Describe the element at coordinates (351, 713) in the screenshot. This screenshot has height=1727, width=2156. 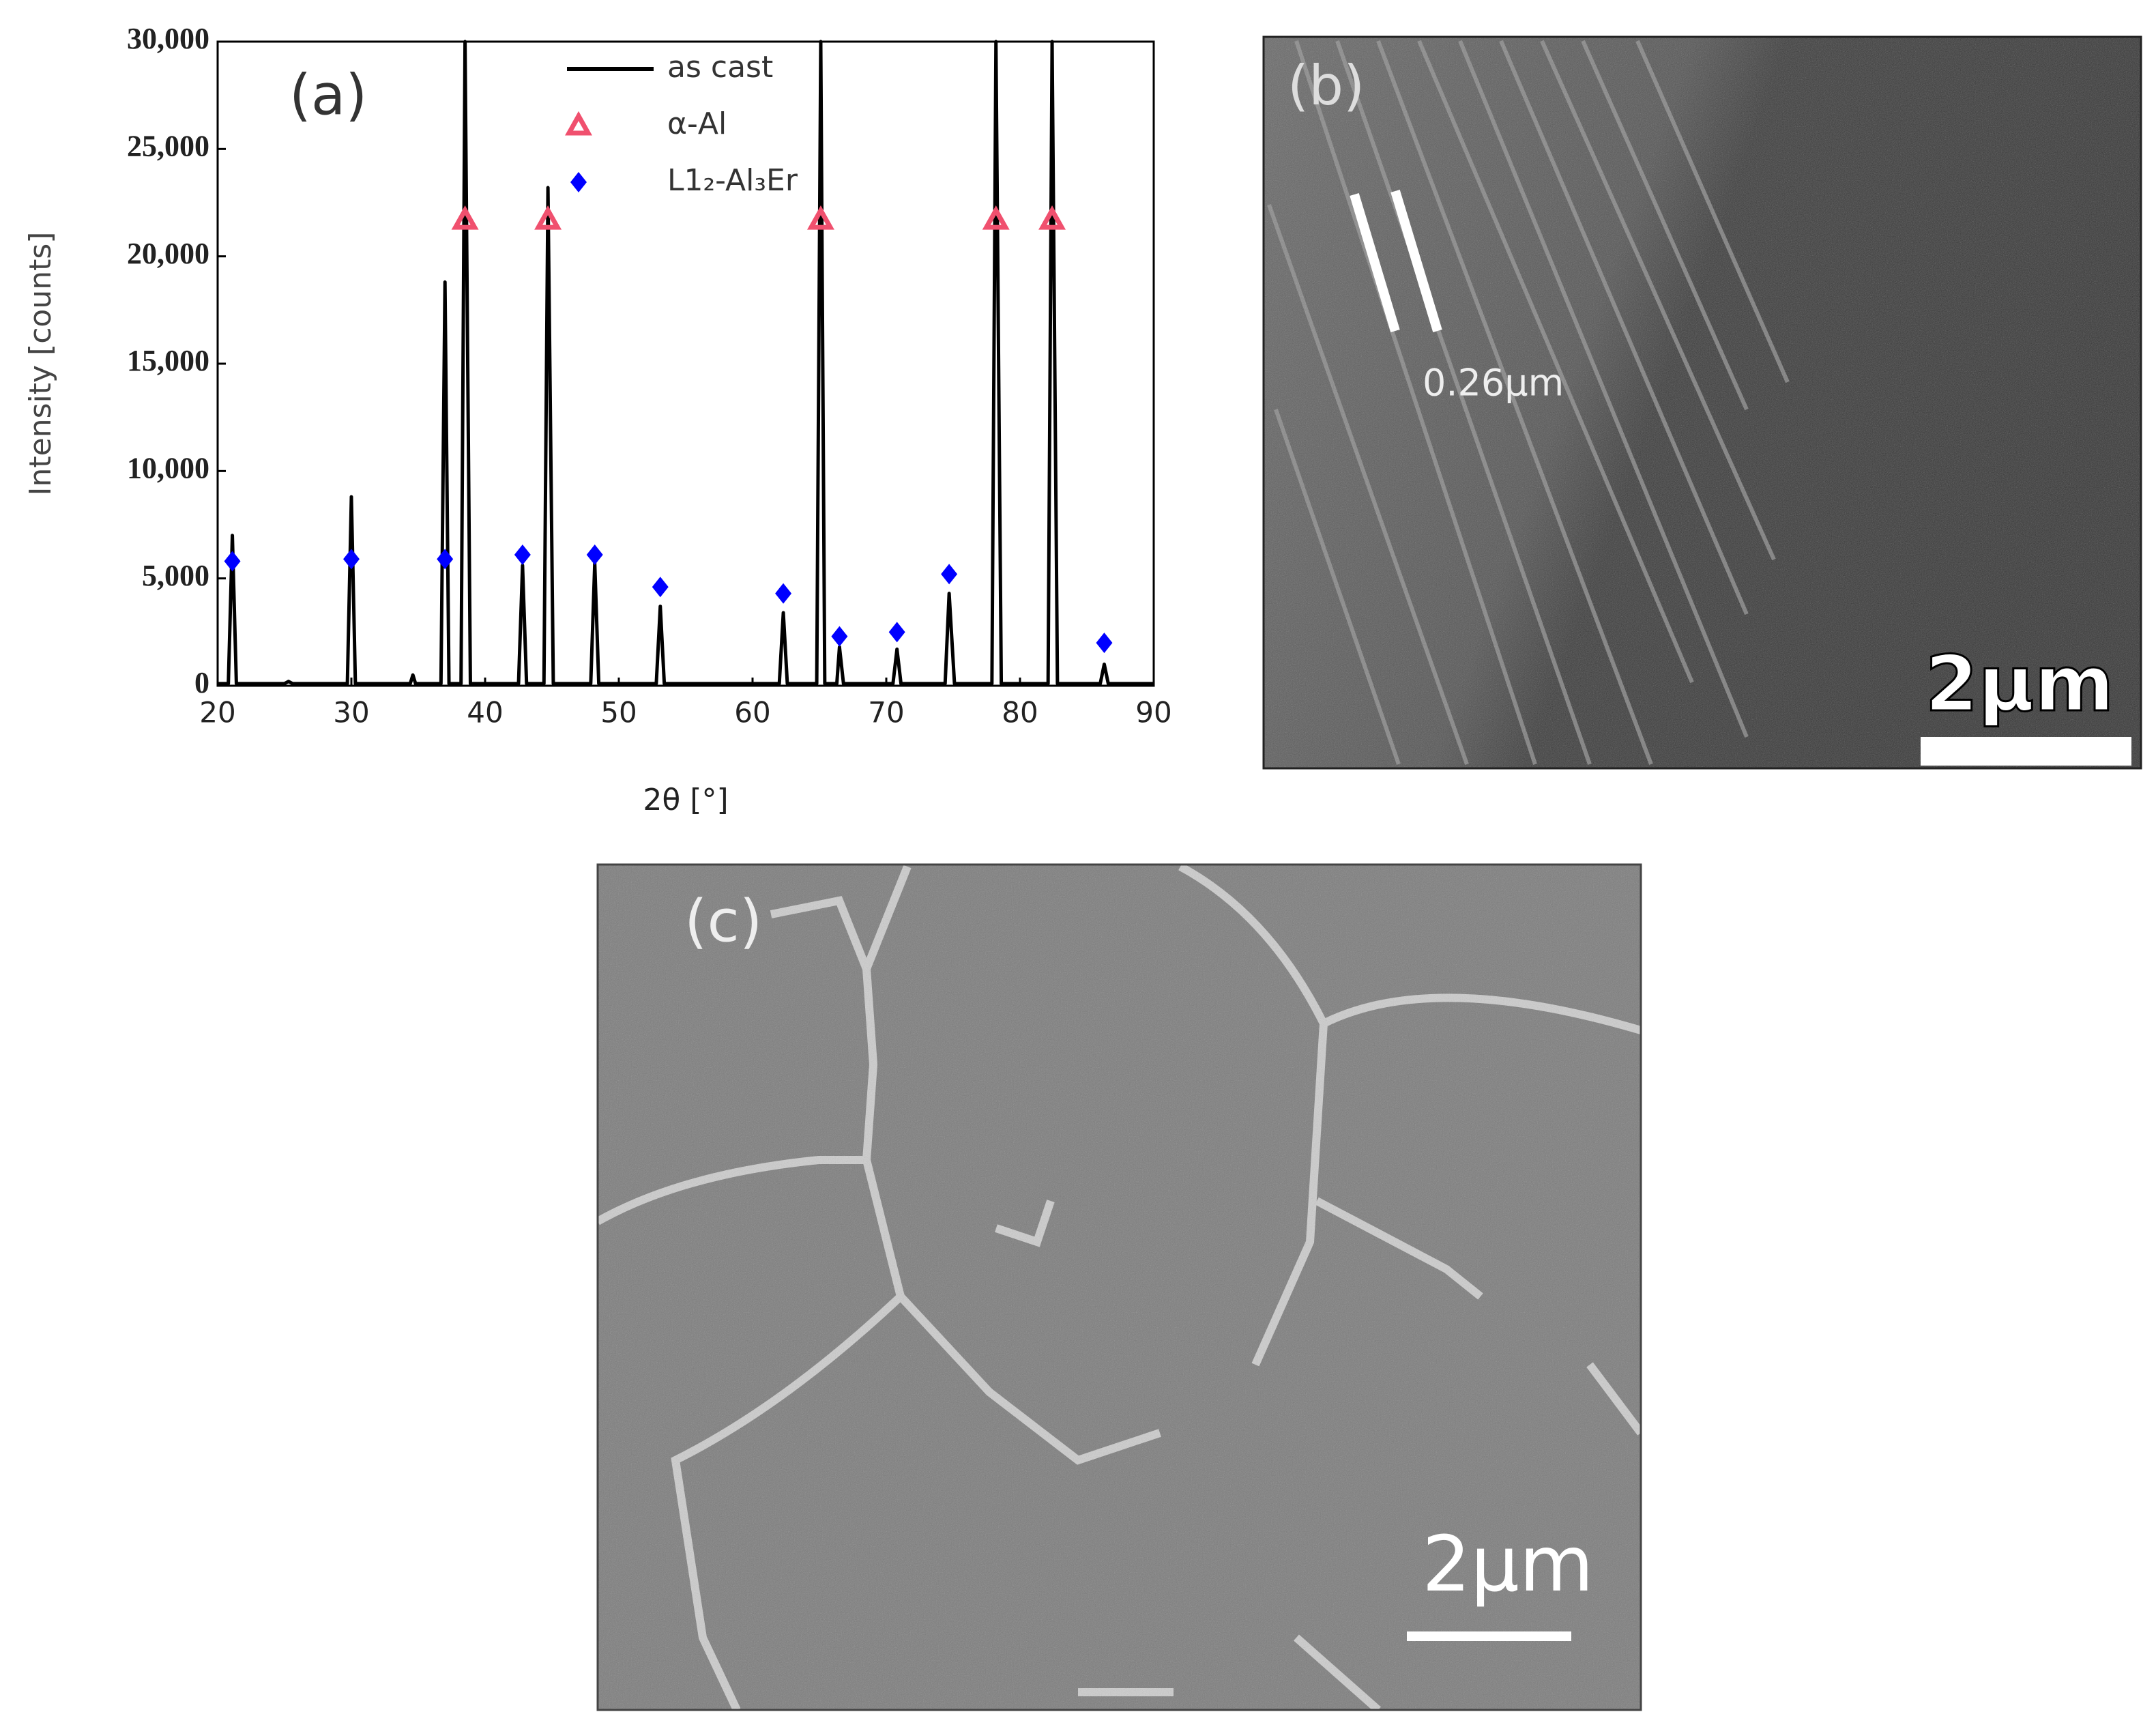
I see `x-tick-label: 30` at that location.